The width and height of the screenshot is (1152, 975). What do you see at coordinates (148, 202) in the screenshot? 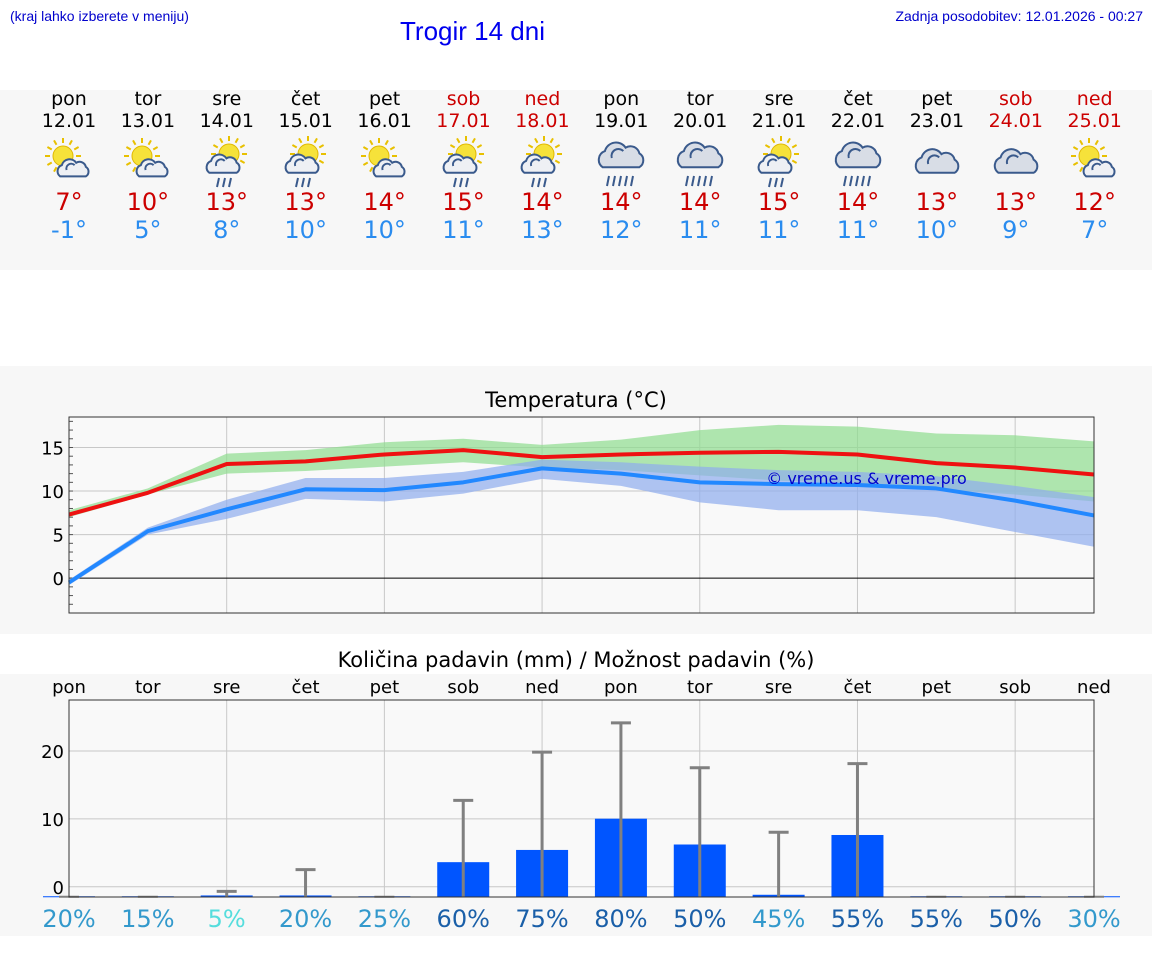
I see `temp-max: 10°` at bounding box center [148, 202].